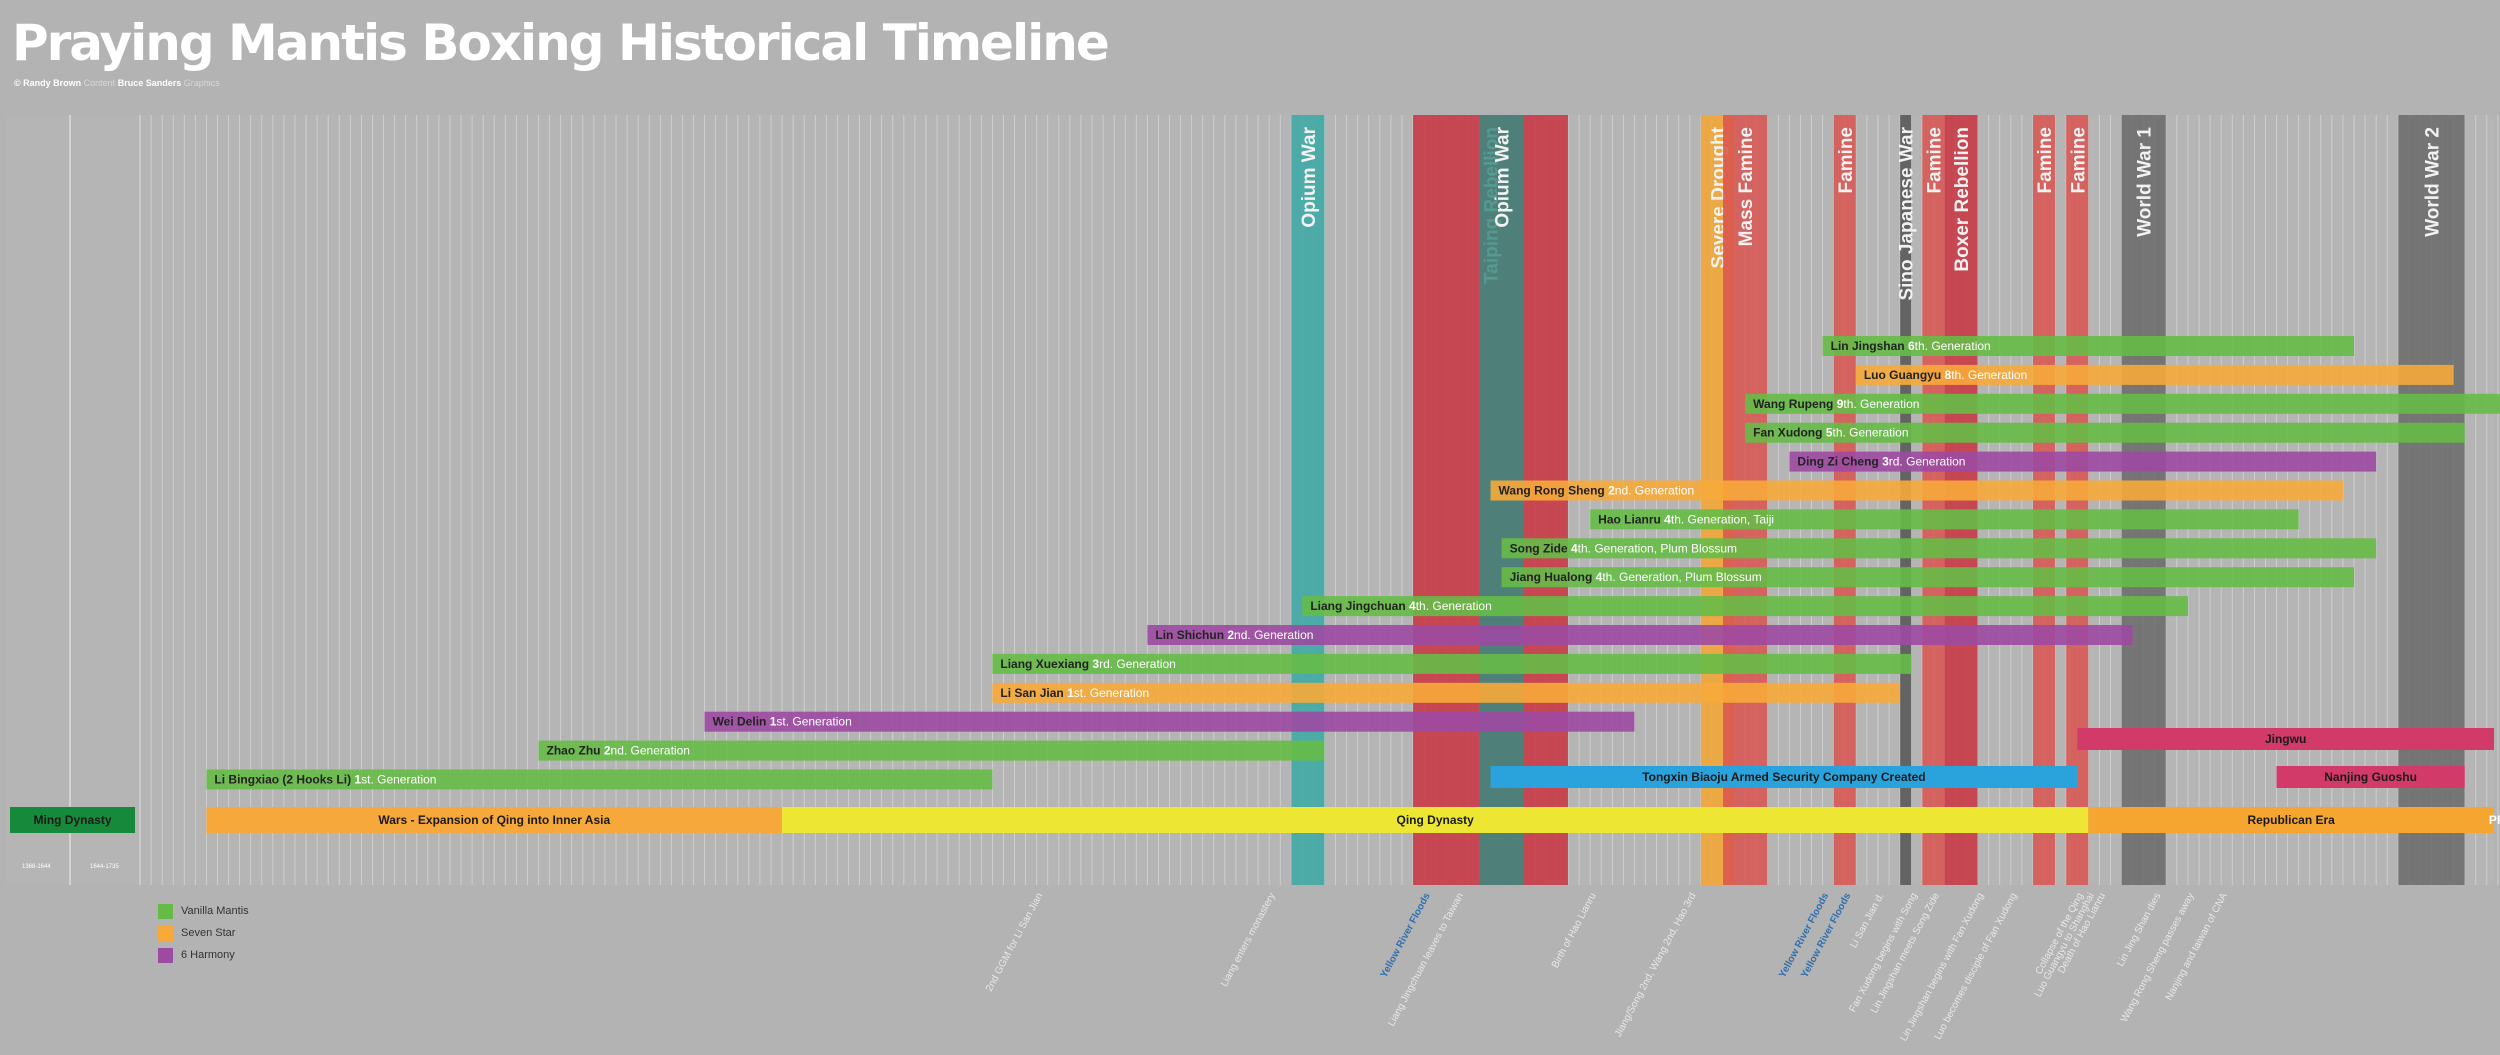  What do you see at coordinates (2197, 946) in the screenshot?
I see `annotation-label: Nanjing and taiwan of CNA` at bounding box center [2197, 946].